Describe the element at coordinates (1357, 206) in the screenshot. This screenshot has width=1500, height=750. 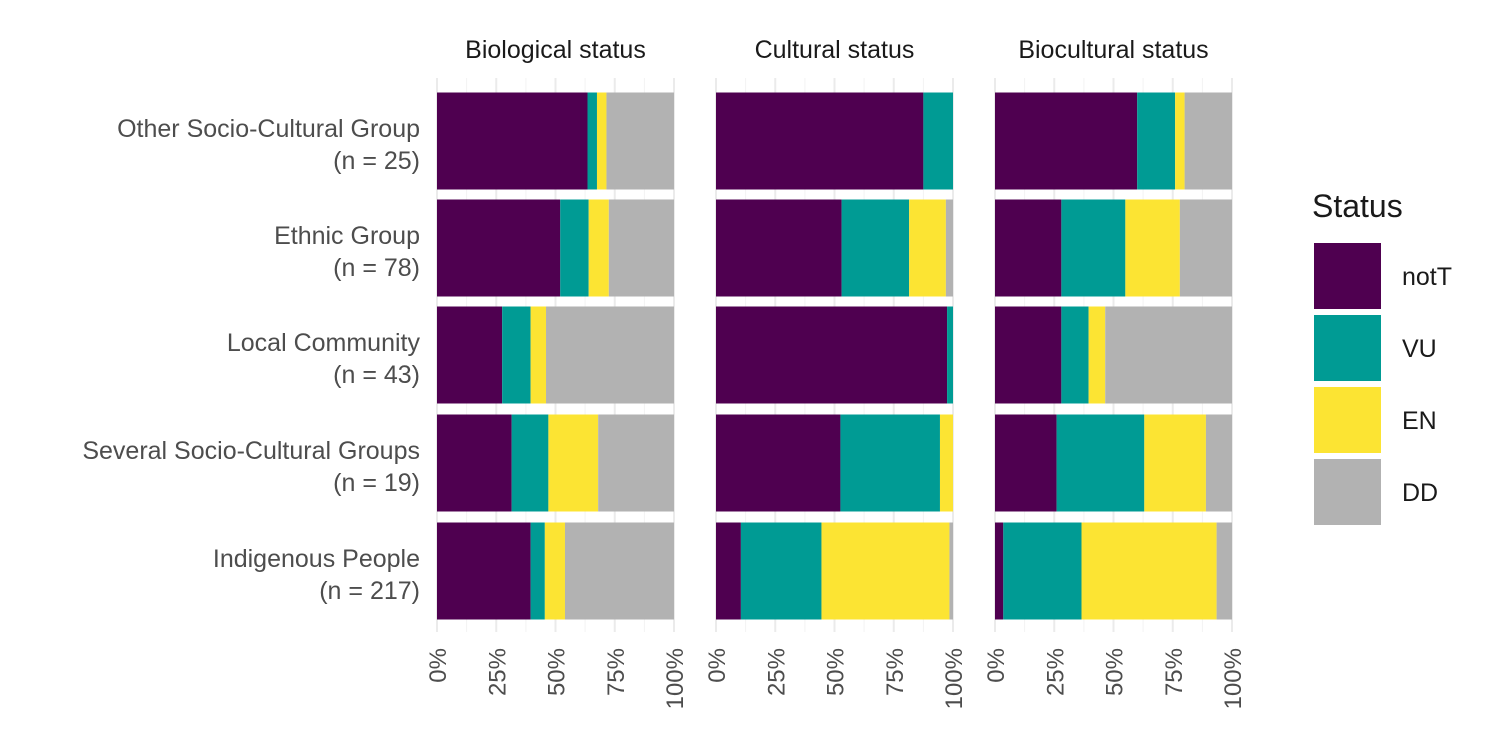
I see `legend-title: Status` at that location.